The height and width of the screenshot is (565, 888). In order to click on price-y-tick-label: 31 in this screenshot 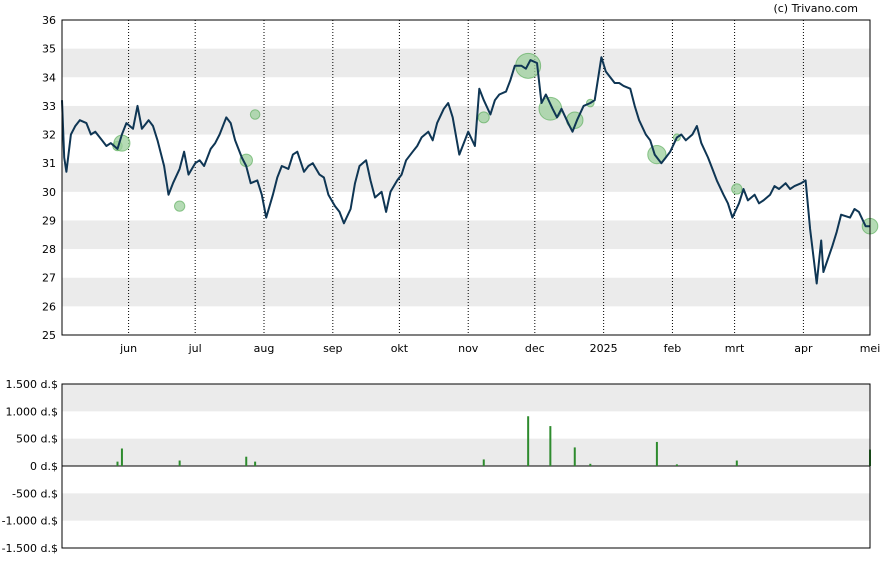, I will do `click(49, 163)`.